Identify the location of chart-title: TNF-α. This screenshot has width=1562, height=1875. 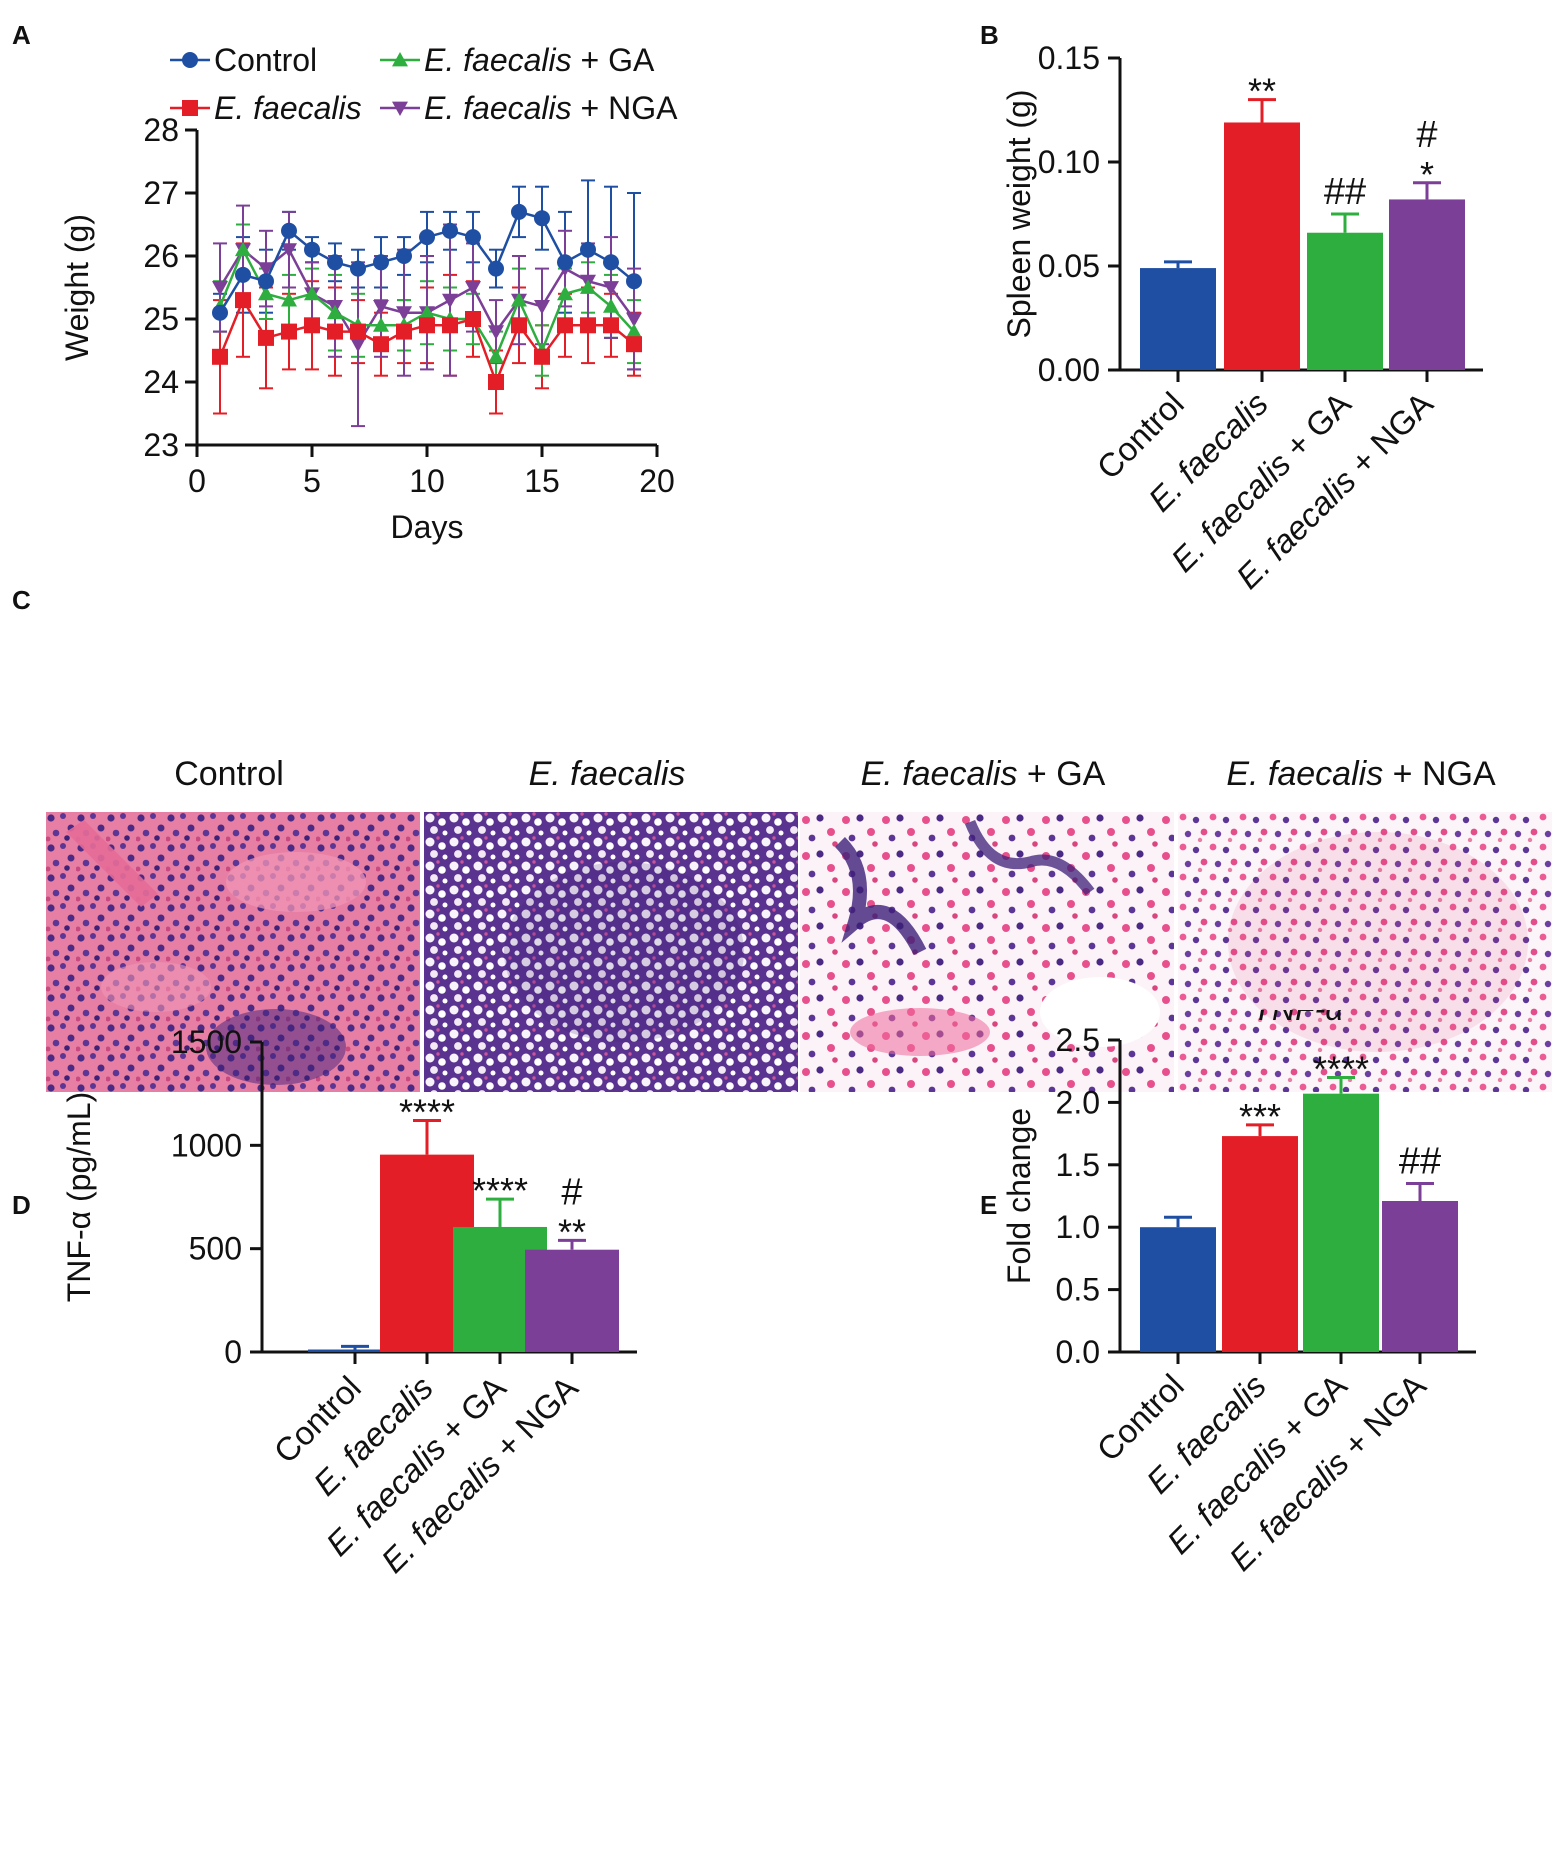
(1298, 1018).